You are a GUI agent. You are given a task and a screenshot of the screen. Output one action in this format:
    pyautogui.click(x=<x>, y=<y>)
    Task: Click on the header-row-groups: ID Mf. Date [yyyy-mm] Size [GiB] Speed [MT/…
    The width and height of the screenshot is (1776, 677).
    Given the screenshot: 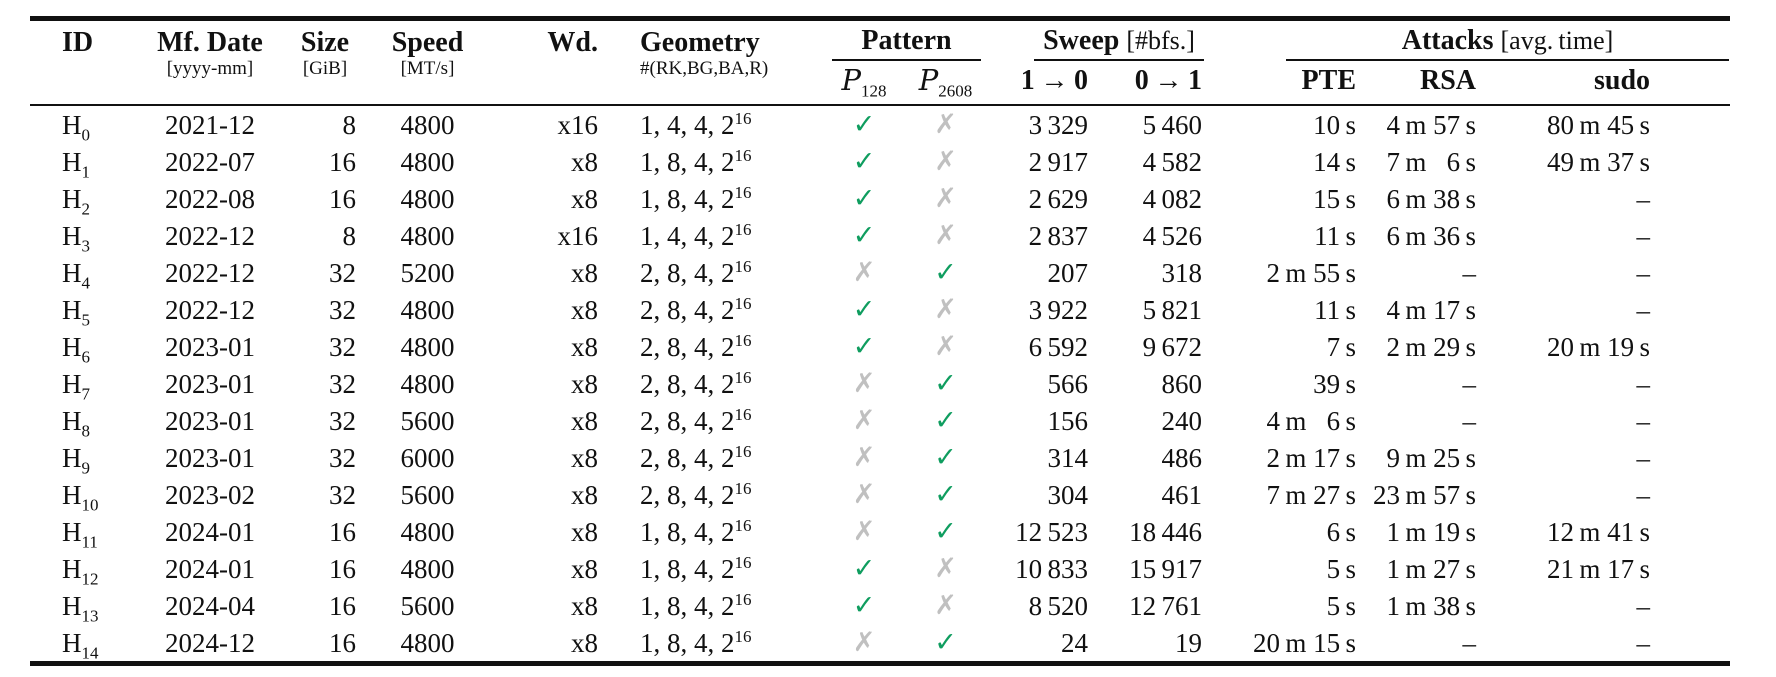 What is the action you would take?
    pyautogui.click(x=880, y=62)
    